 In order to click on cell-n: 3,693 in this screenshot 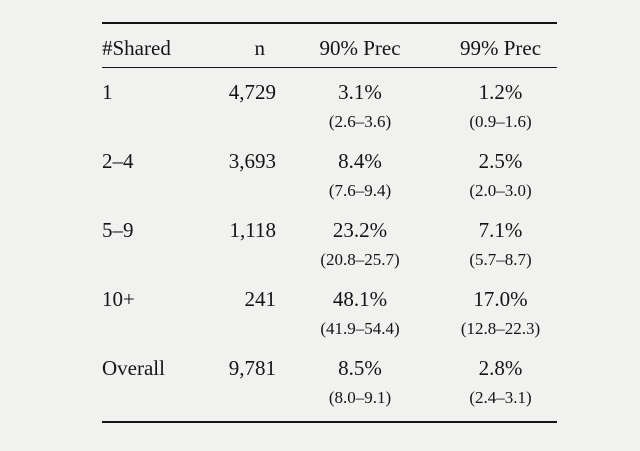, I will do `click(242, 171)`.